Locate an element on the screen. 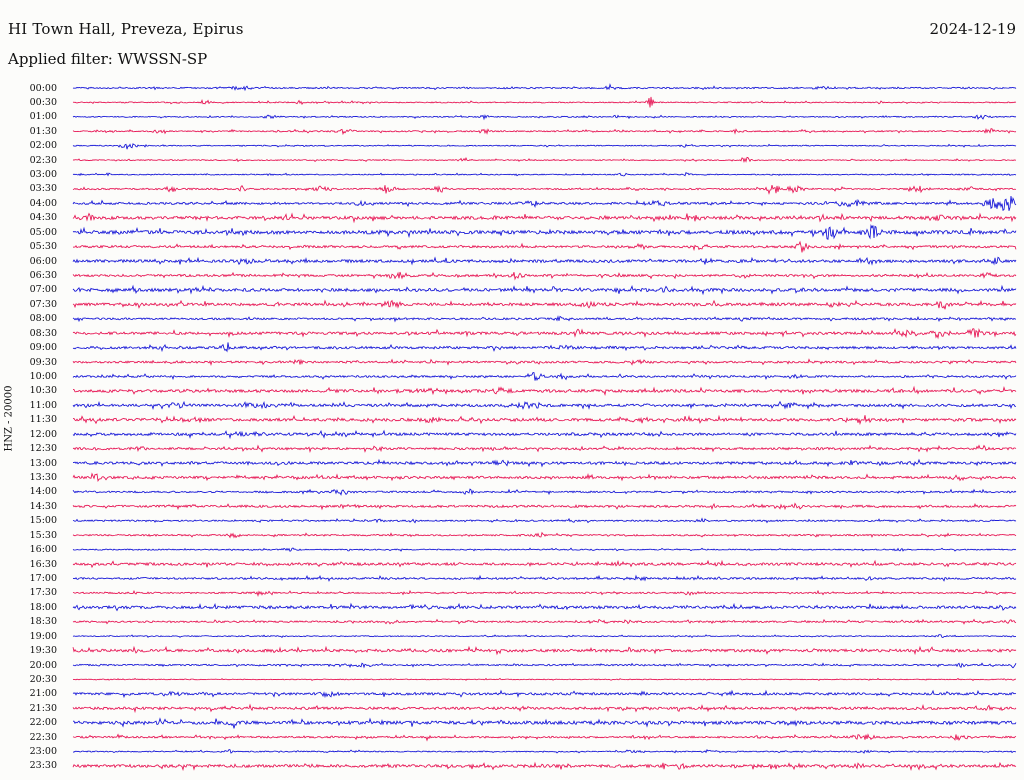 Image resolution: width=1024 pixels, height=780 pixels. time-label: 14:30 is located at coordinates (43, 506).